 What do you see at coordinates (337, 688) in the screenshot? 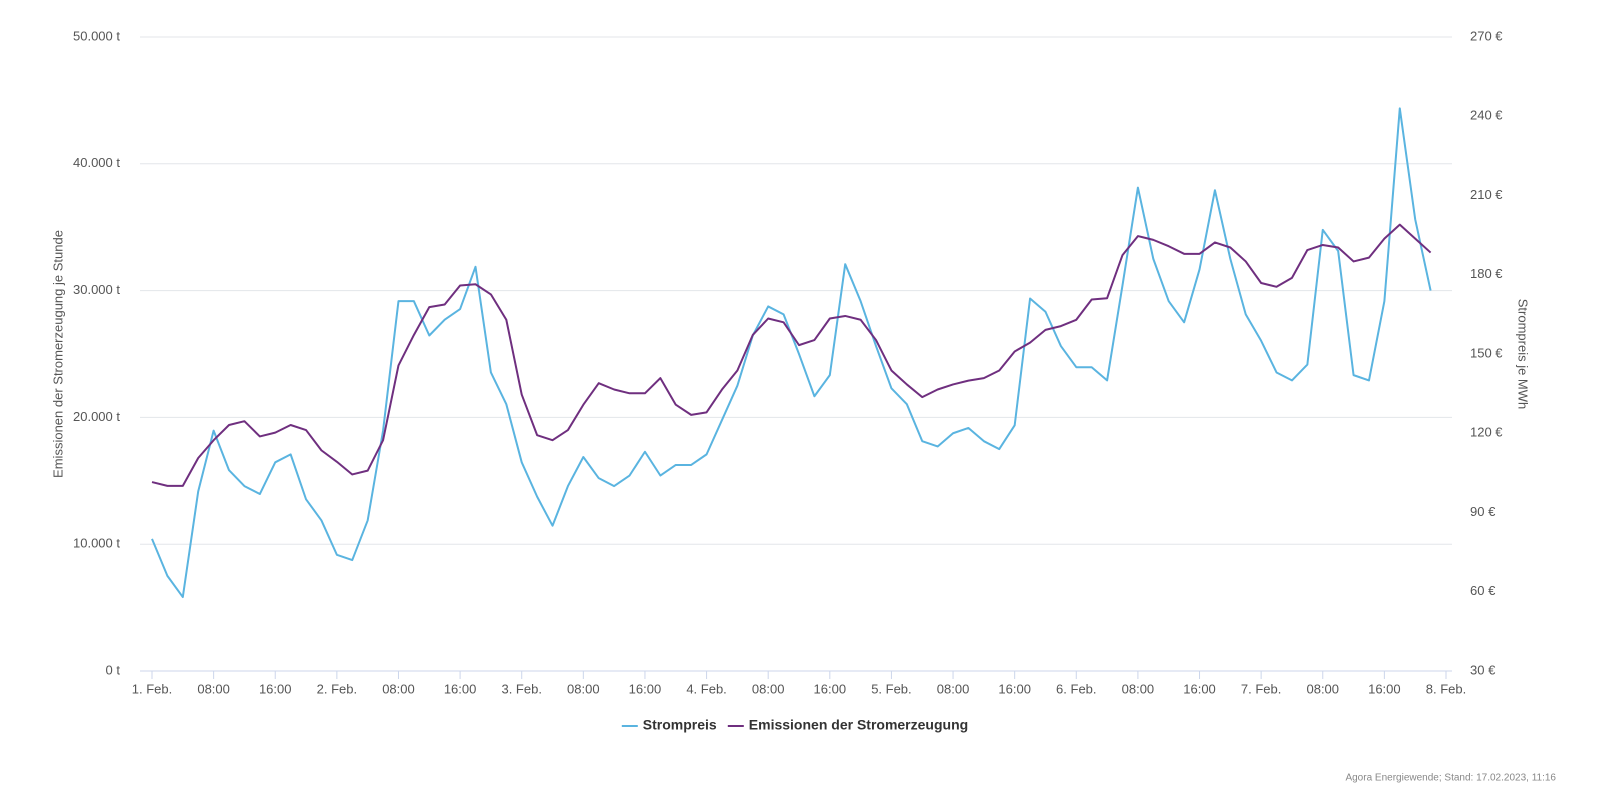
I see `x-tick-label: 2. Feb.` at bounding box center [337, 688].